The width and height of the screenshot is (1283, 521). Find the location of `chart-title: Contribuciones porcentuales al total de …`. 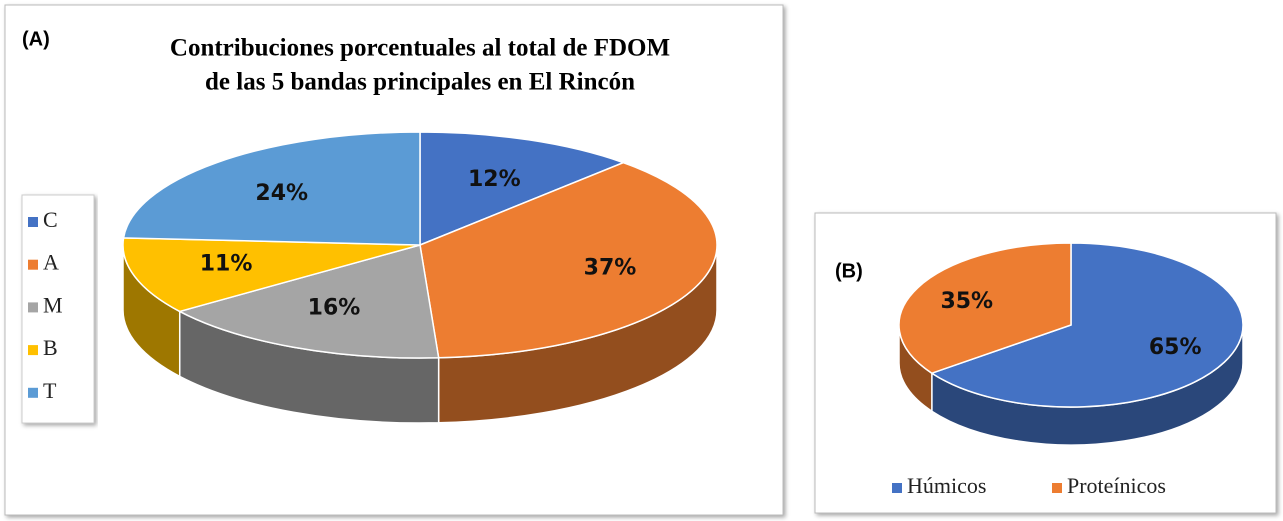

chart-title: Contribuciones porcentuales al total de … is located at coordinates (420, 48).